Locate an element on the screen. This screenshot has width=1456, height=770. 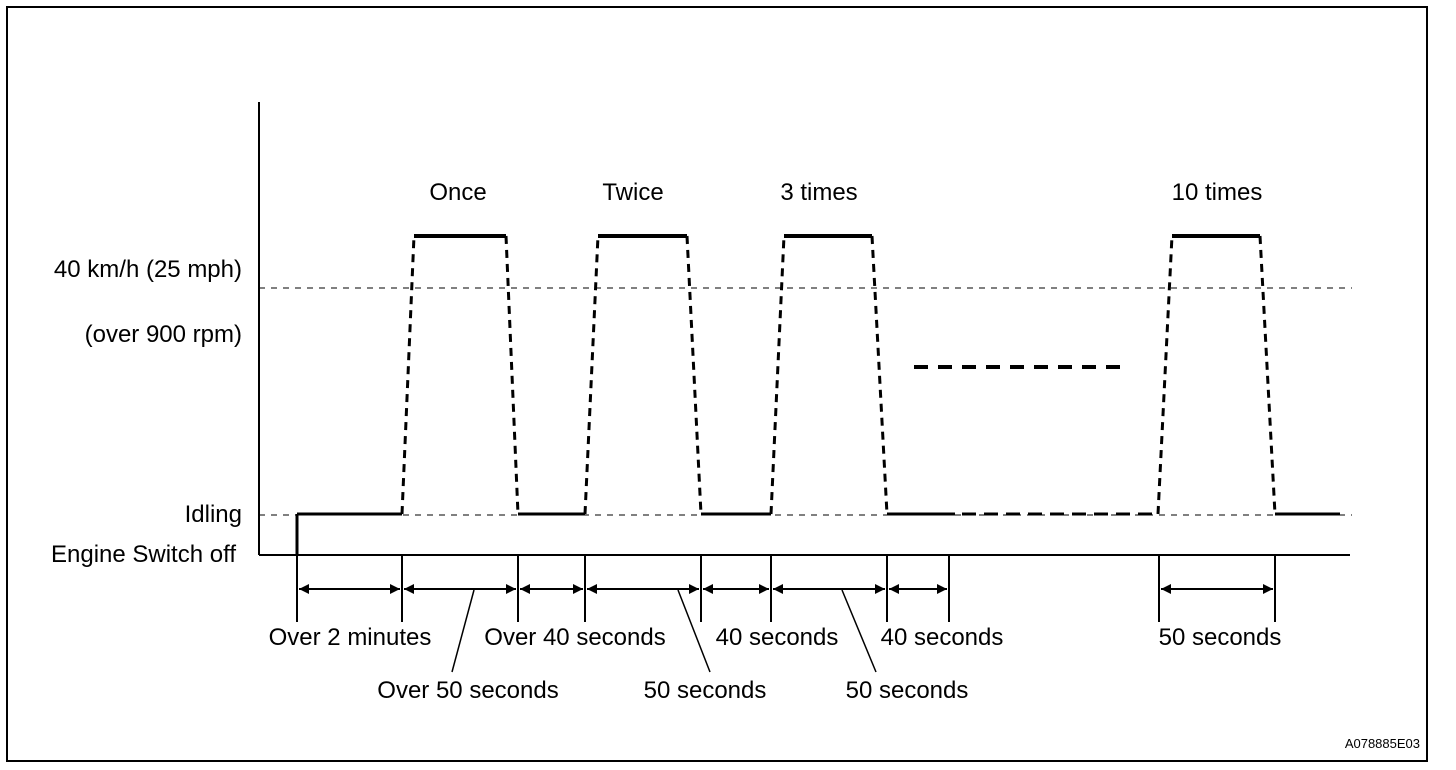
cycle-label-twice: Twice is located at coordinates (632, 192).